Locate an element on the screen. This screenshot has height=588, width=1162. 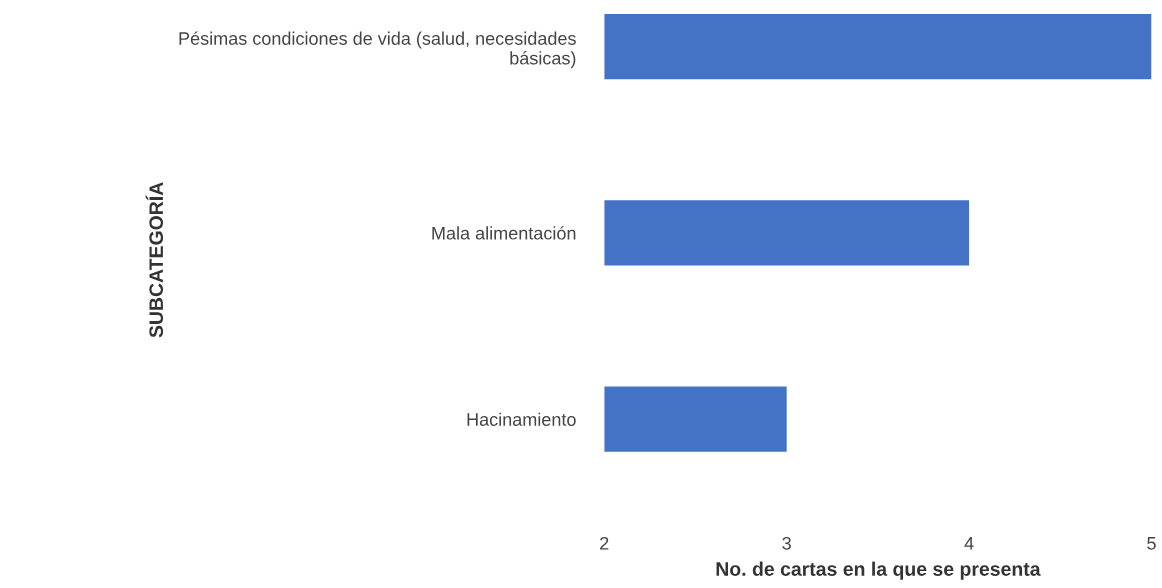
y-tick-label: Mala alimentación is located at coordinates (504, 233).